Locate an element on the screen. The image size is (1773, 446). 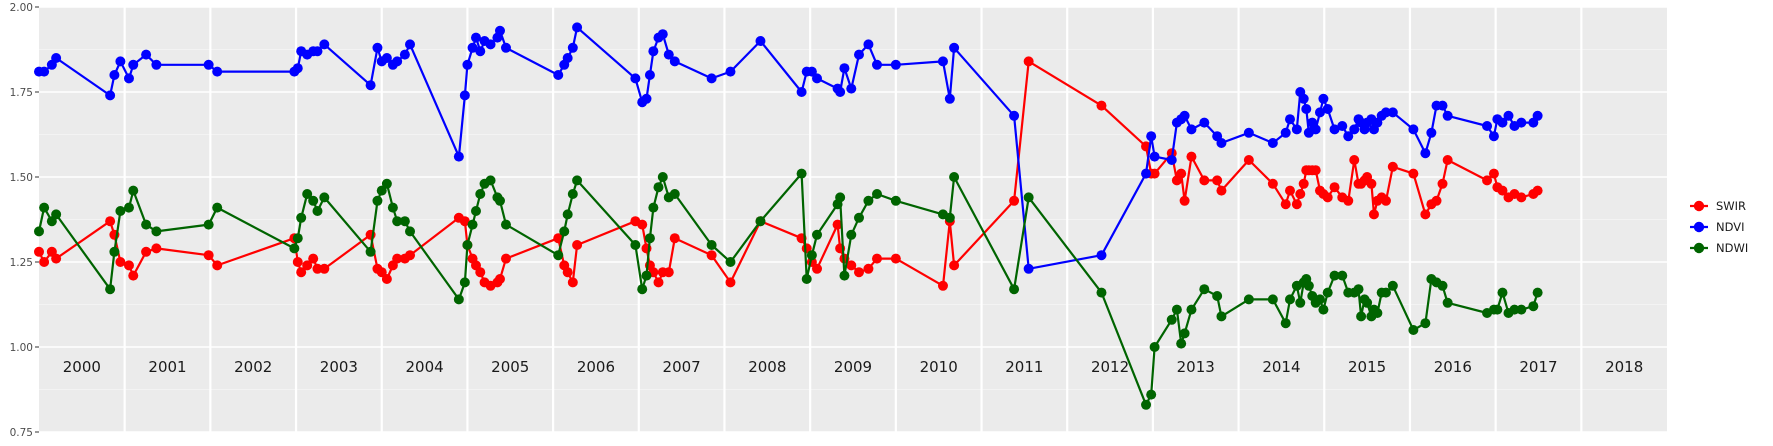
year-label: 2007 is located at coordinates (682, 367).